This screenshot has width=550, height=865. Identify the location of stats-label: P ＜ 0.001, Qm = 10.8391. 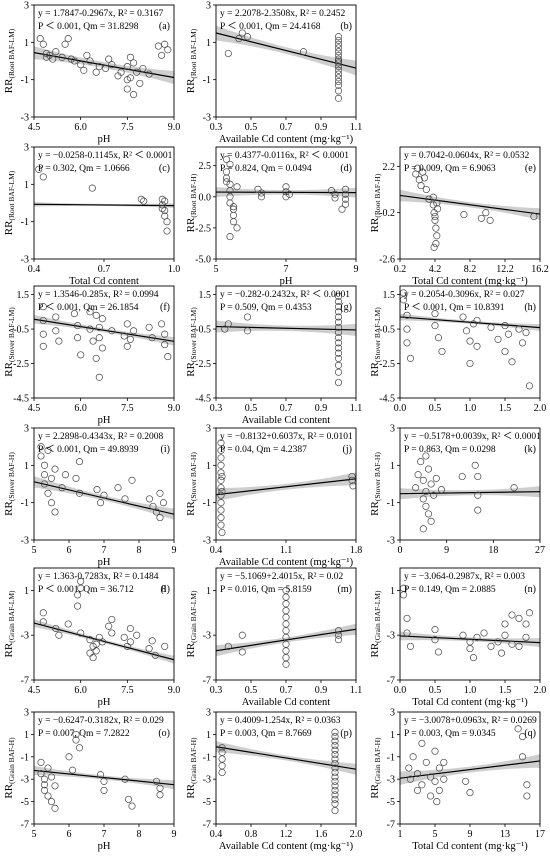
(454, 308).